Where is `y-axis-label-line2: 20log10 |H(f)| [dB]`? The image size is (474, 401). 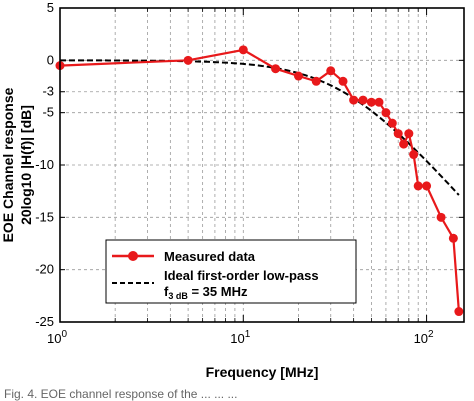 y-axis-label-line2: 20log10 |H(f)| [dB] is located at coordinates (26, 165).